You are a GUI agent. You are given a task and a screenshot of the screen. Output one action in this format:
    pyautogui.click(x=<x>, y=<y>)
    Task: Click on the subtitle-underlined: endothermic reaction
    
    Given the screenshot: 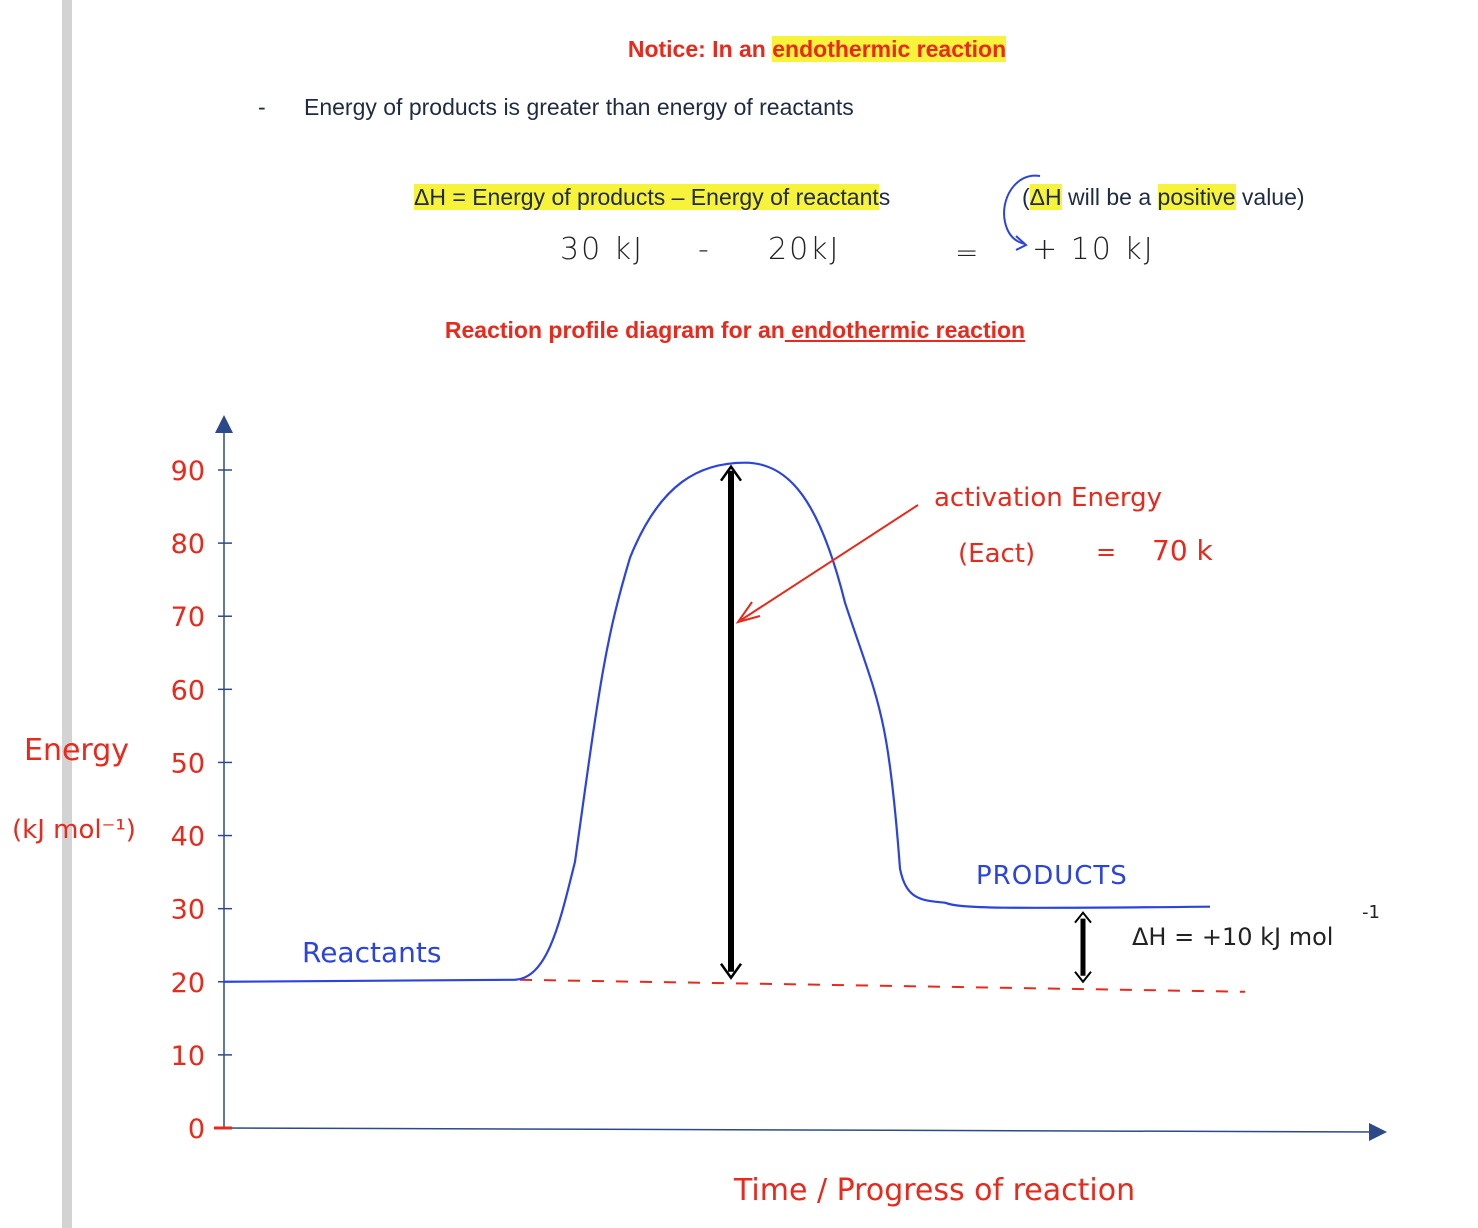 What is the action you would take?
    pyautogui.click(x=905, y=330)
    